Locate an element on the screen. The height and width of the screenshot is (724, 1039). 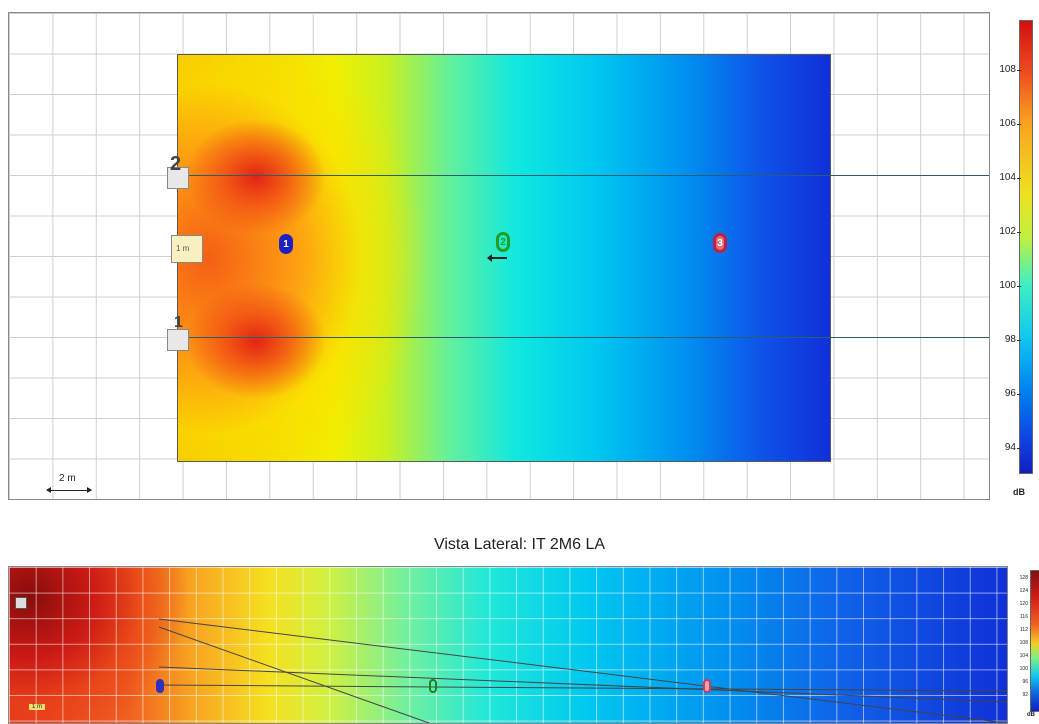
side-microphone-2-icon is located at coordinates (433, 686).